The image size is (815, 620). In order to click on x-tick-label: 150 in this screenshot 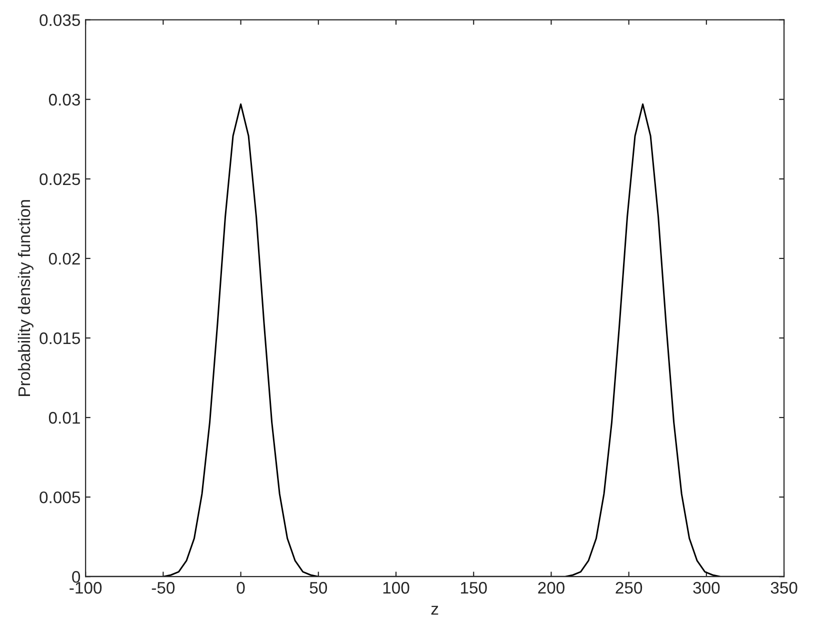, I will do `click(473, 588)`.